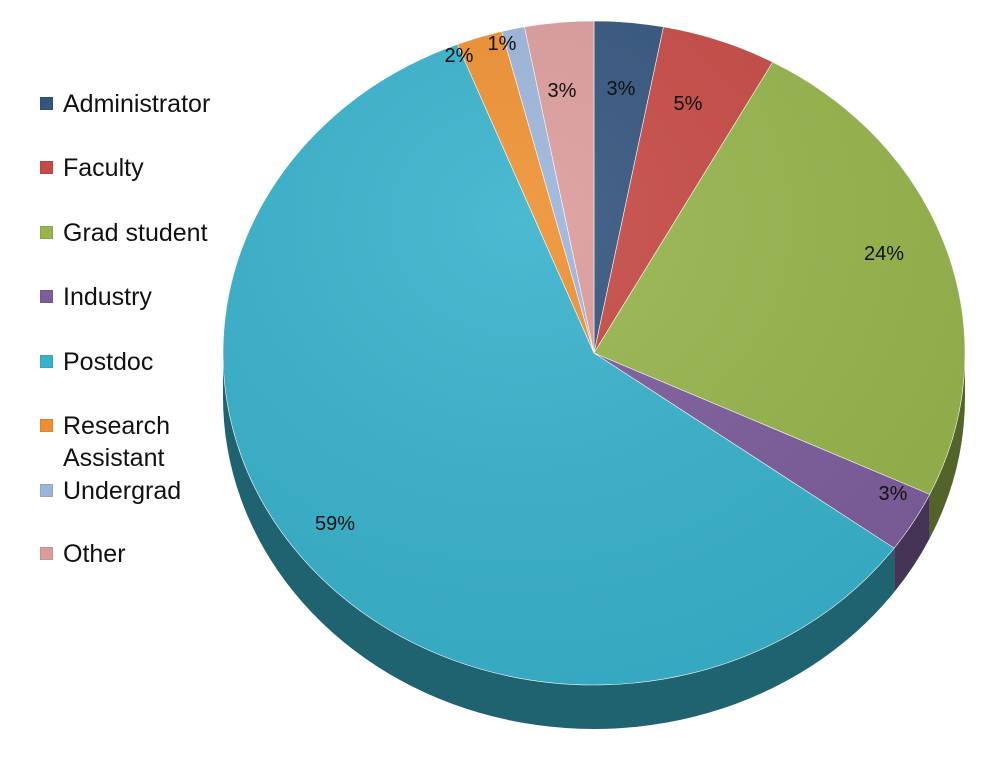 The image size is (1000, 778). I want to click on legend-label-undergrad: Undergrad, so click(122, 491).